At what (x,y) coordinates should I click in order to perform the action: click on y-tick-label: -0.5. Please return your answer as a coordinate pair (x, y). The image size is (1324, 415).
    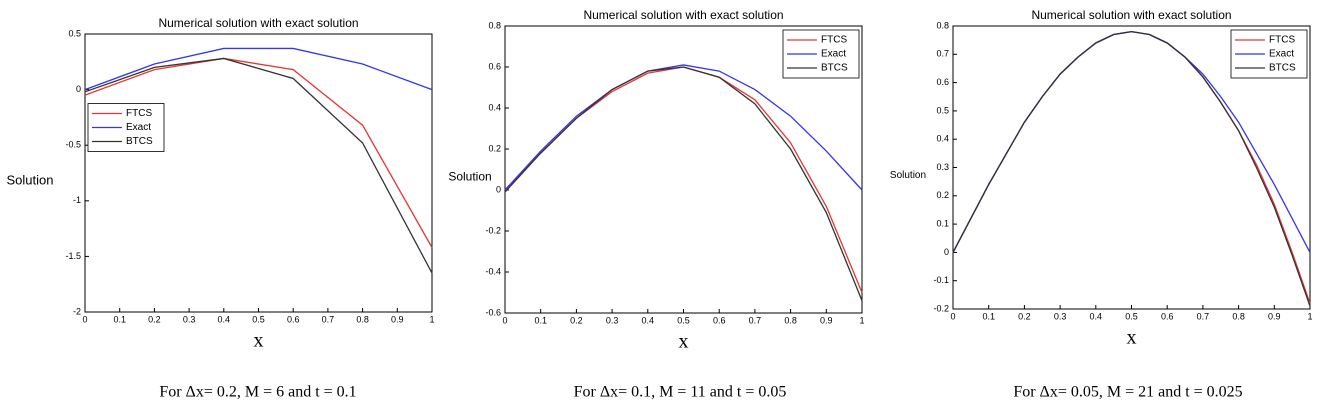
    Looking at the image, I should click on (73, 145).